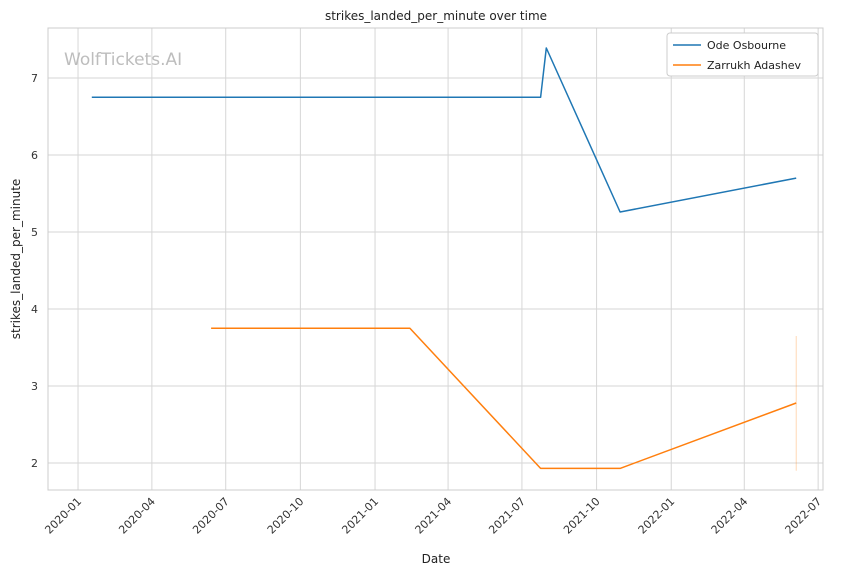 The image size is (843, 575). I want to click on x-tick-label: 2020-07, so click(211, 516).